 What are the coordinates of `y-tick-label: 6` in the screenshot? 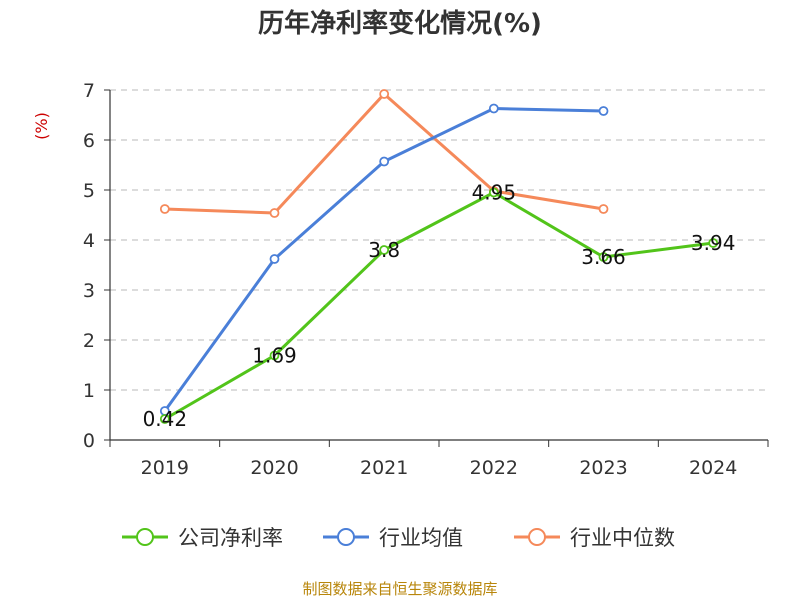 It's located at (89, 141).